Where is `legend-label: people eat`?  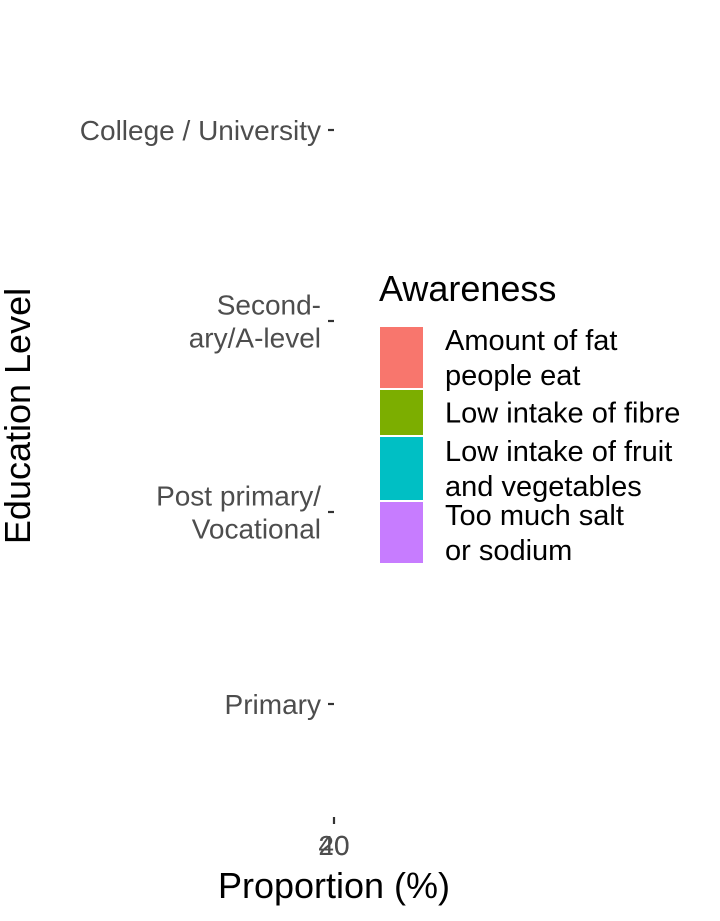 legend-label: people eat is located at coordinates (512, 376).